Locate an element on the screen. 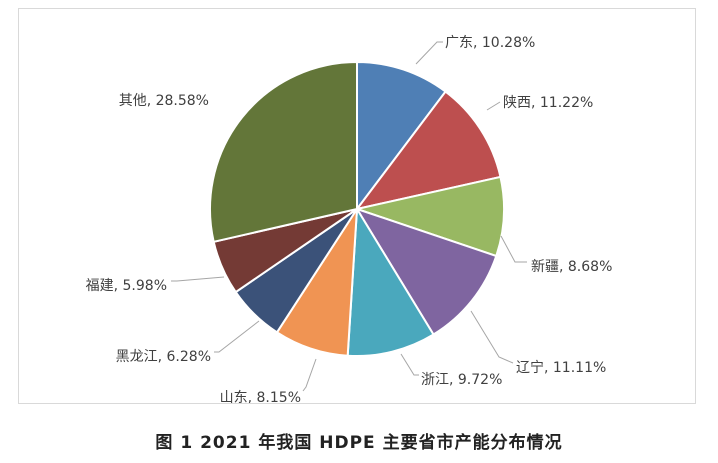 Image resolution: width=718 pixels, height=463 pixels. slice-label-1: 陕西, 11.22% is located at coordinates (548, 103).